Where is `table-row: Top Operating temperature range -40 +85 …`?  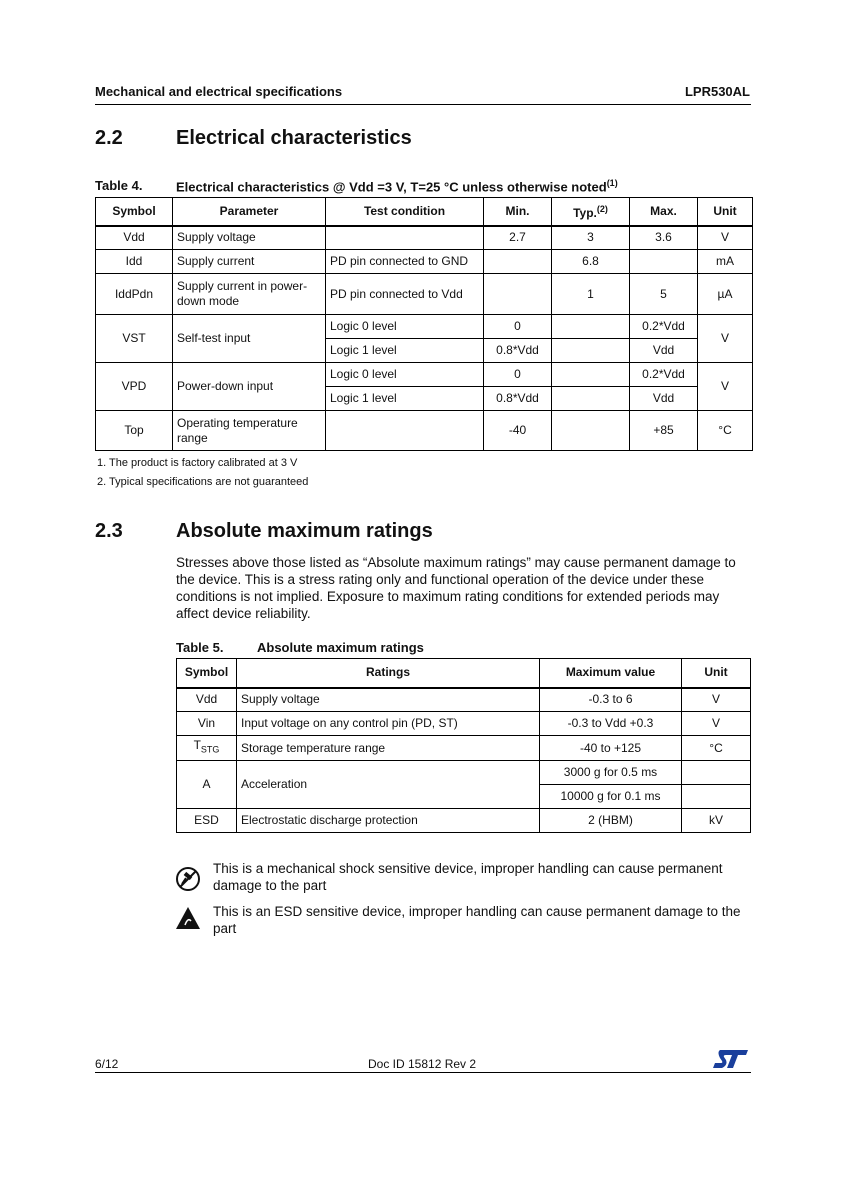
table-row: Top Operating temperature range -40 +85 … is located at coordinates (424, 430).